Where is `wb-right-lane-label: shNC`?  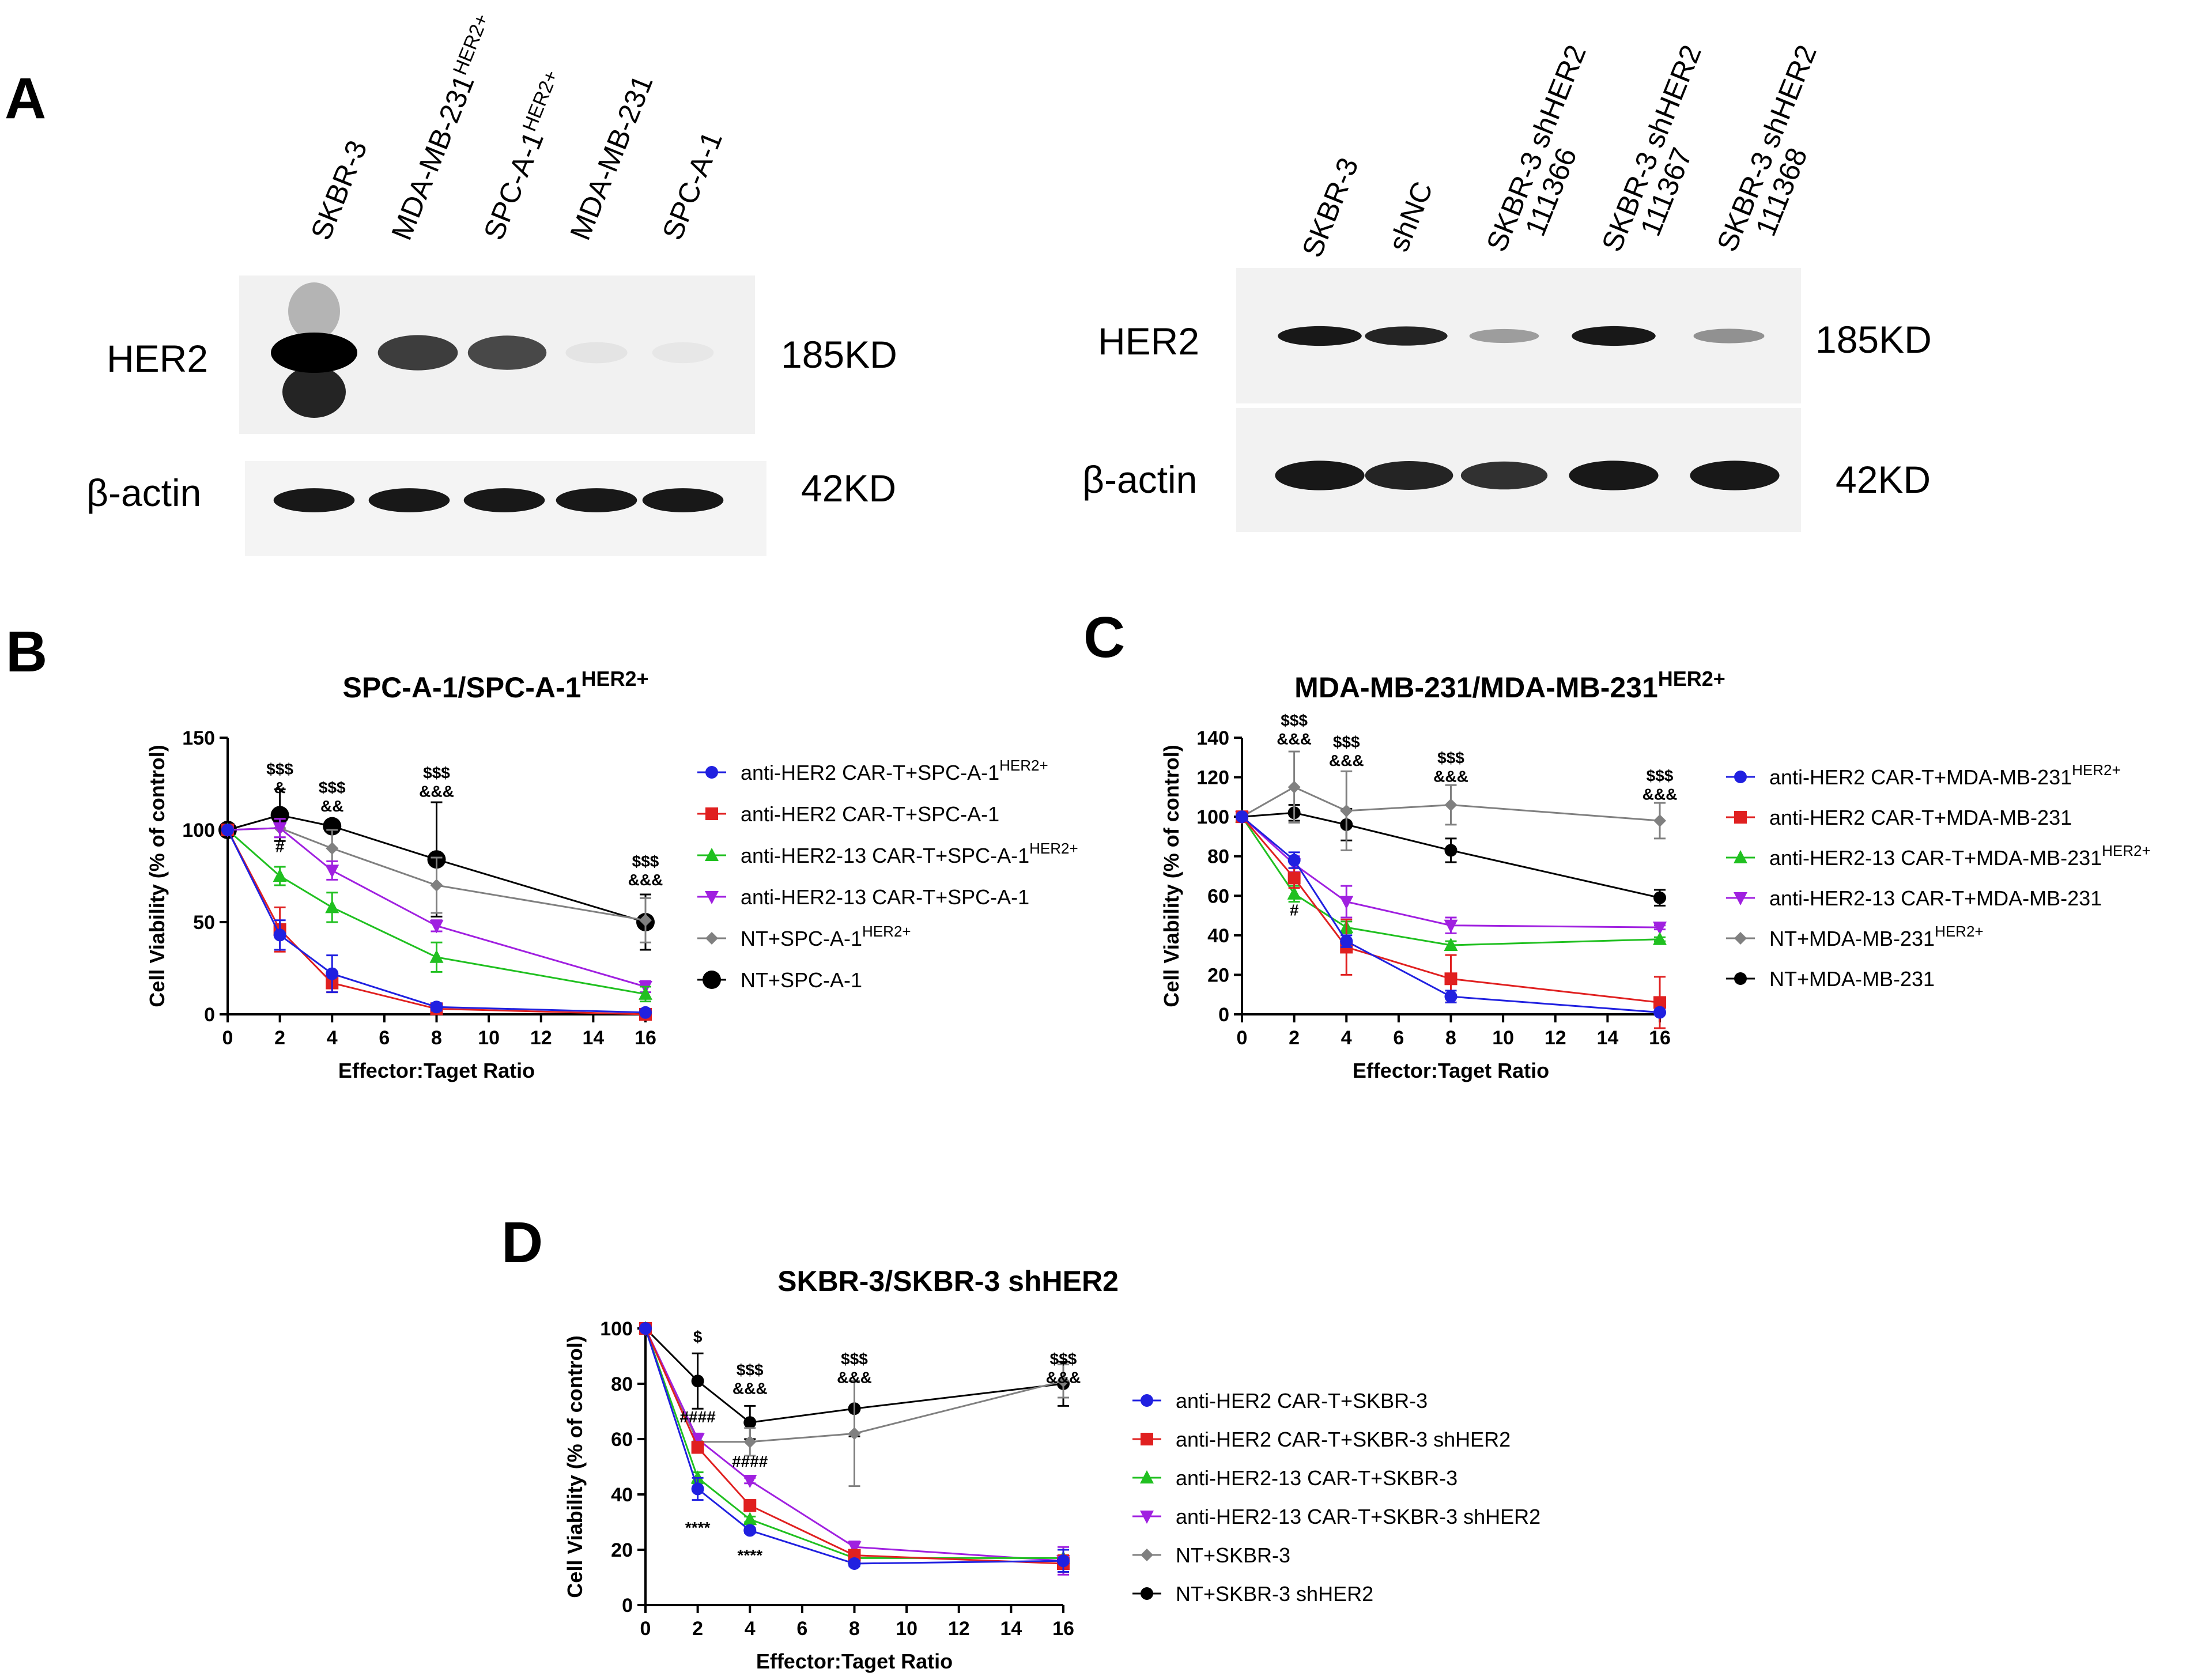 wb-right-lane-label: shNC is located at coordinates (1410, 216).